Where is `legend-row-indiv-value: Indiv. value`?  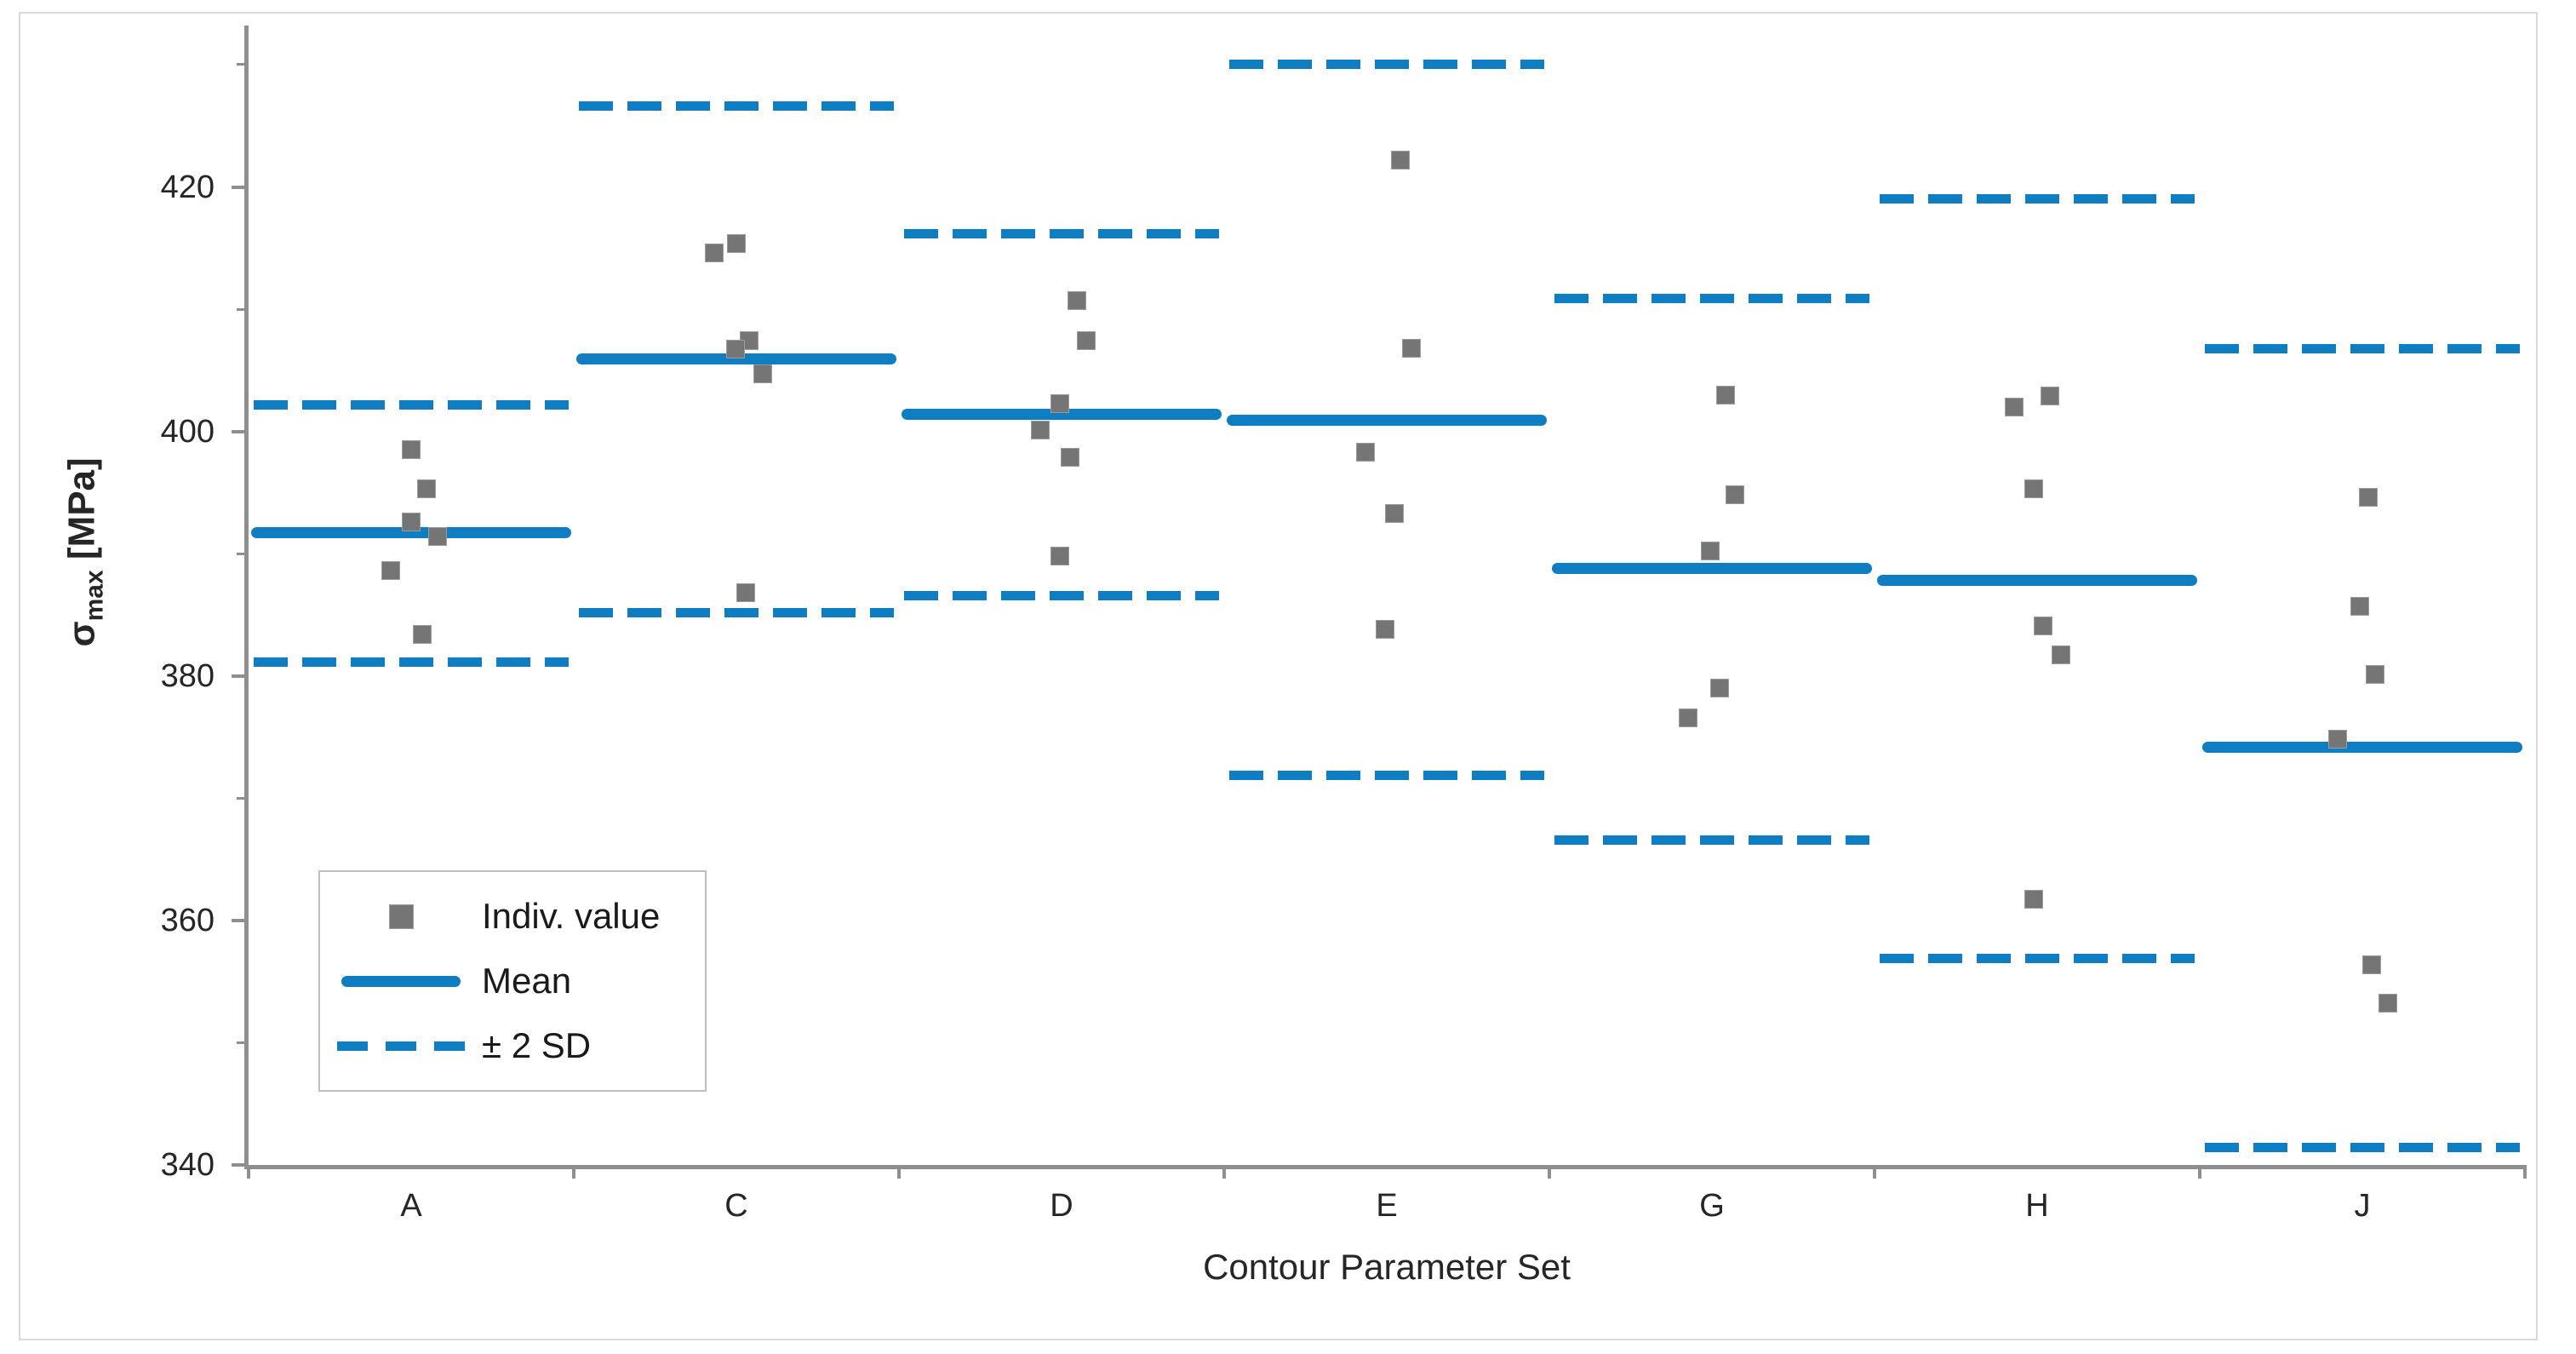
legend-row-indiv-value: Indiv. value is located at coordinates (512, 916).